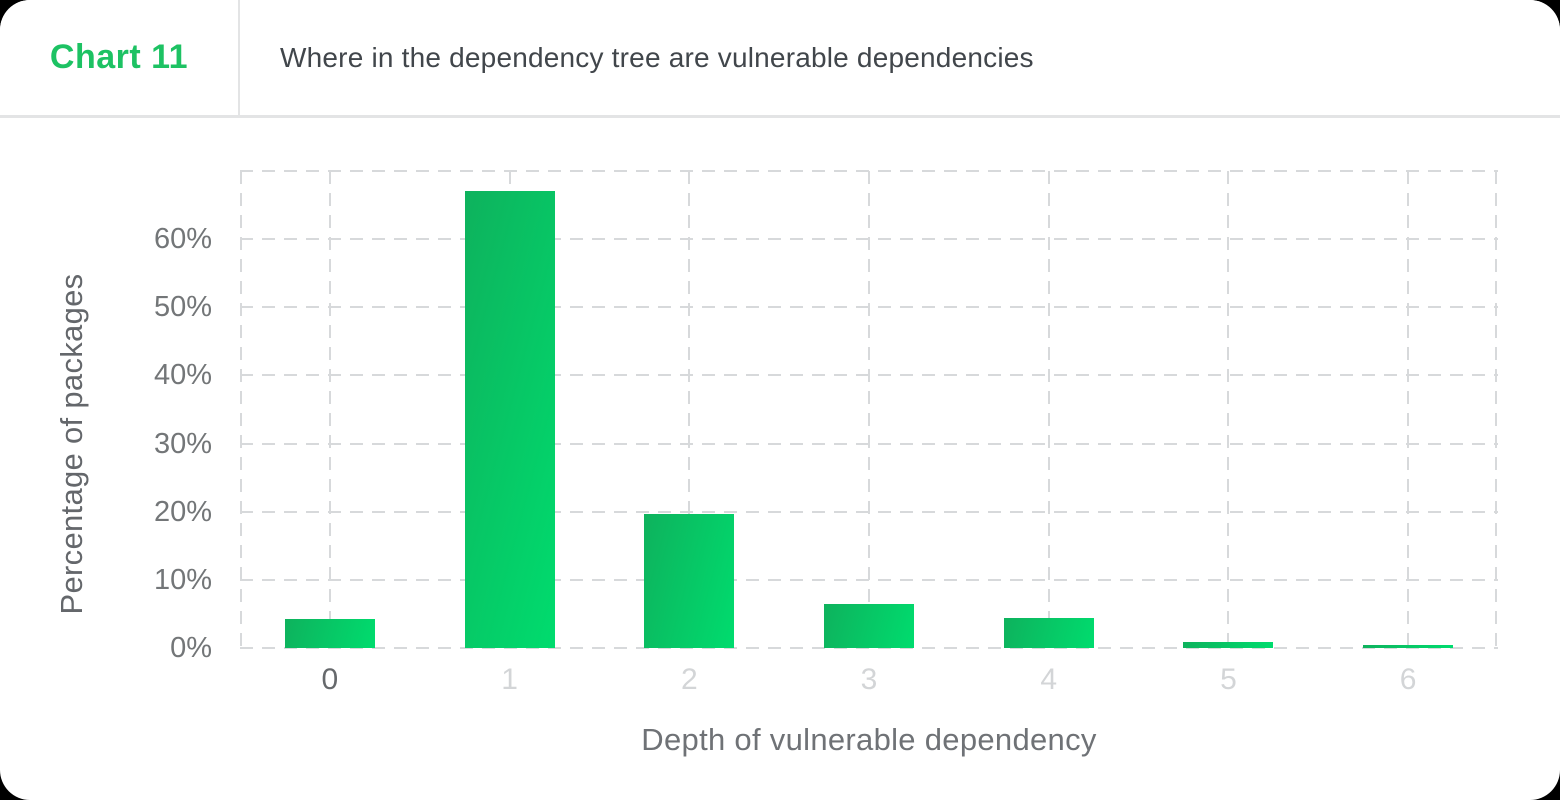  Describe the element at coordinates (1228, 679) in the screenshot. I see `x-tick-label: 5` at that location.